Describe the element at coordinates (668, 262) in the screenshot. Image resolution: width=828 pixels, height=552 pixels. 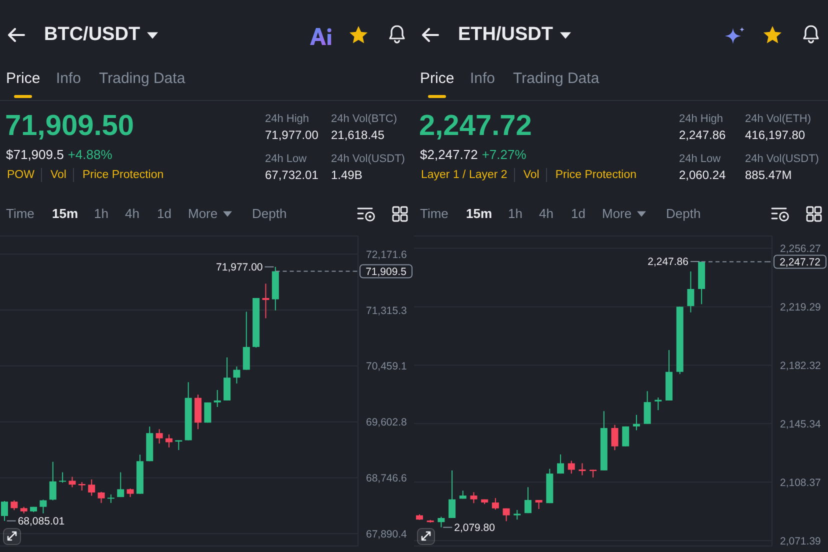
I see `annotation: 2,247.86` at that location.